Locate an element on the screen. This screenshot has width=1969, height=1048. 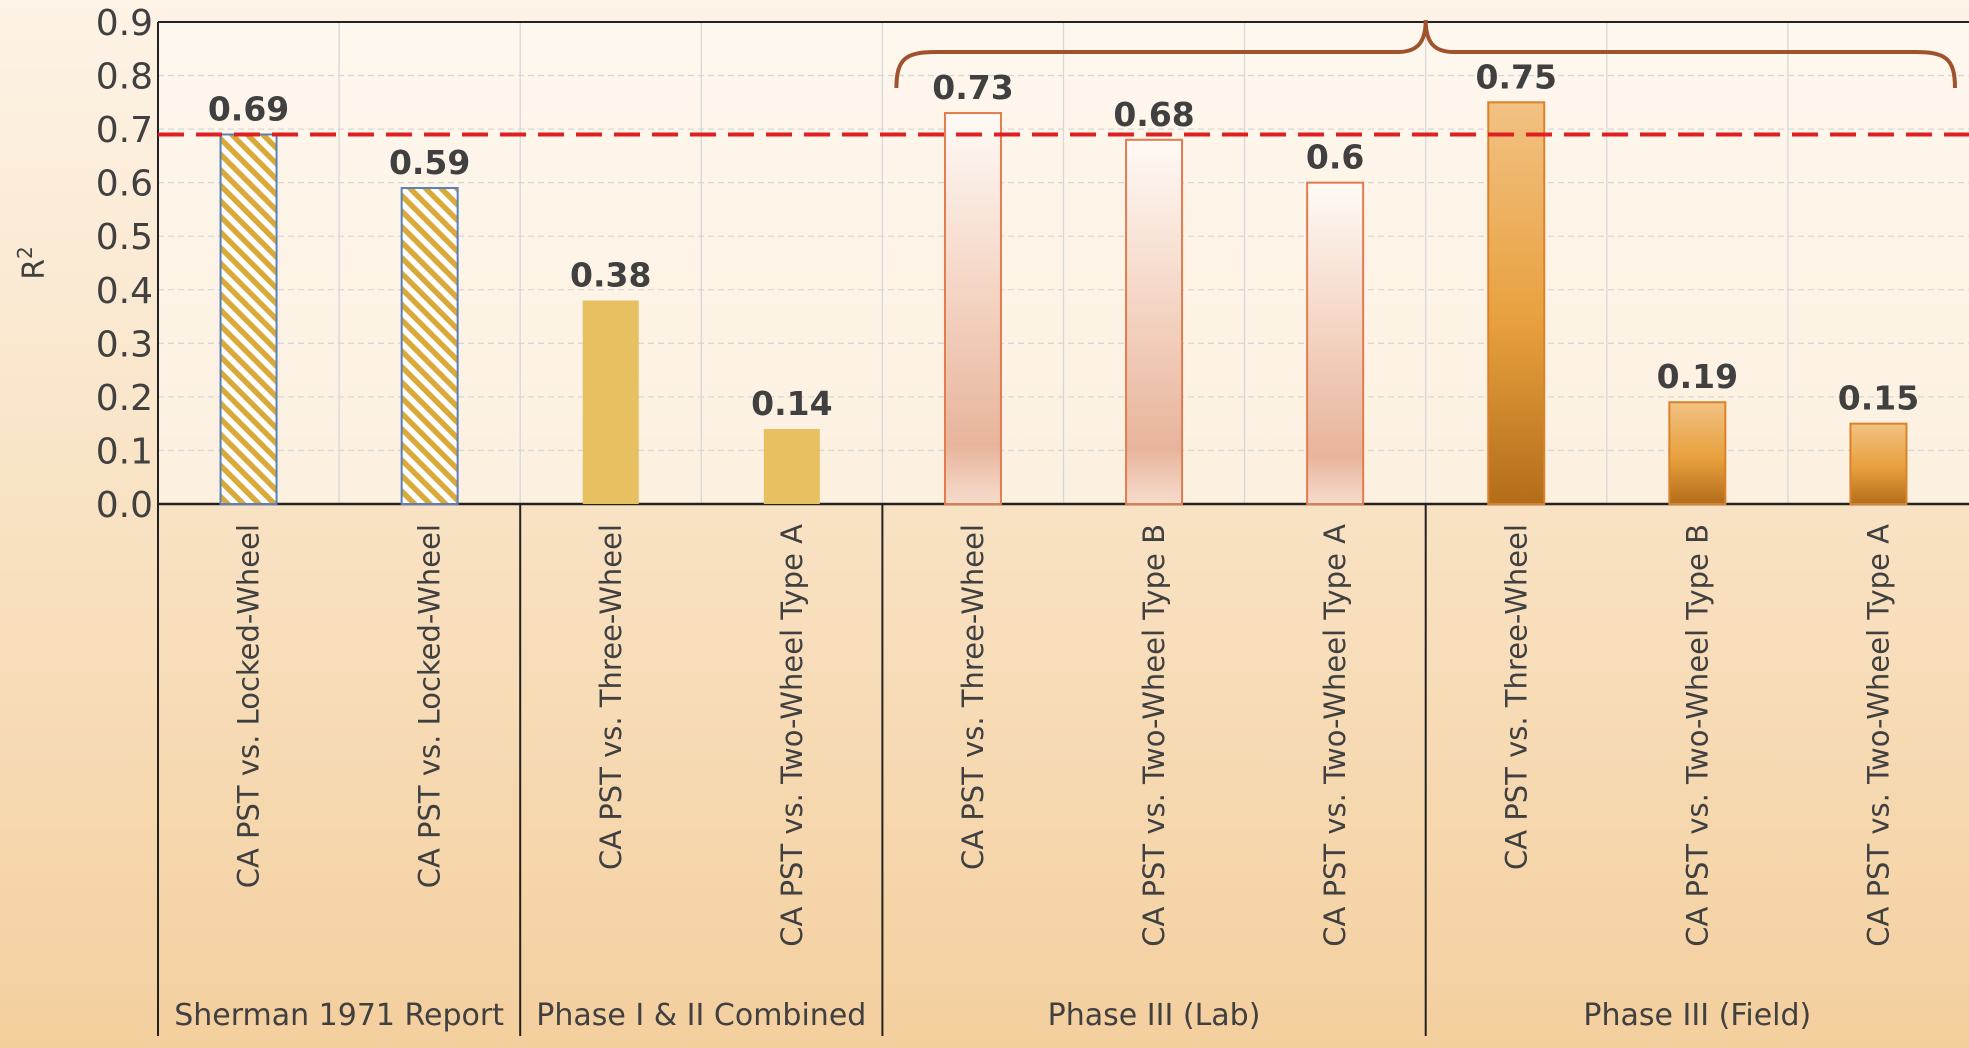
data-label: 0.19 is located at coordinates (1697, 376).